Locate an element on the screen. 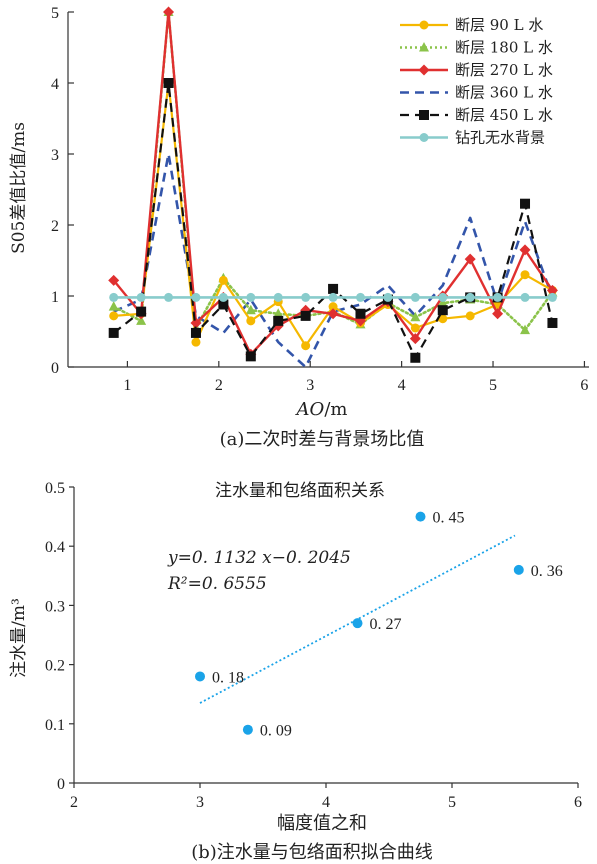  chart-a-point-slegend-p4 is located at coordinates (424, 115).